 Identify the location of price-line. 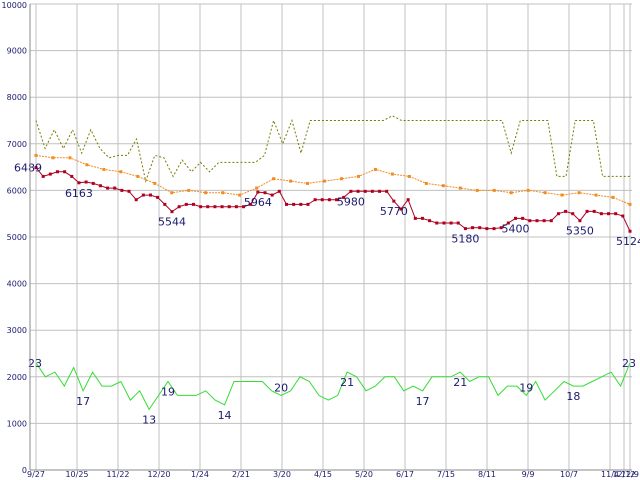
(333, 199).